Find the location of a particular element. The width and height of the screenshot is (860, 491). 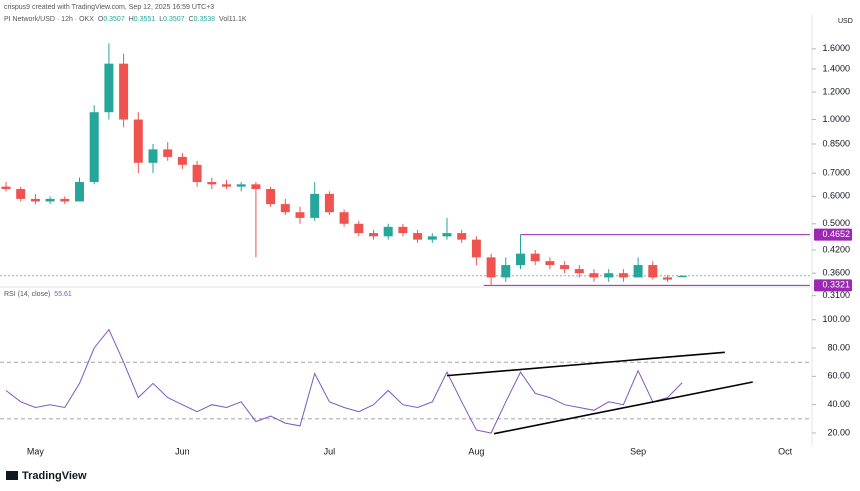

y-tick-label: 1.0000 is located at coordinates (836, 119).